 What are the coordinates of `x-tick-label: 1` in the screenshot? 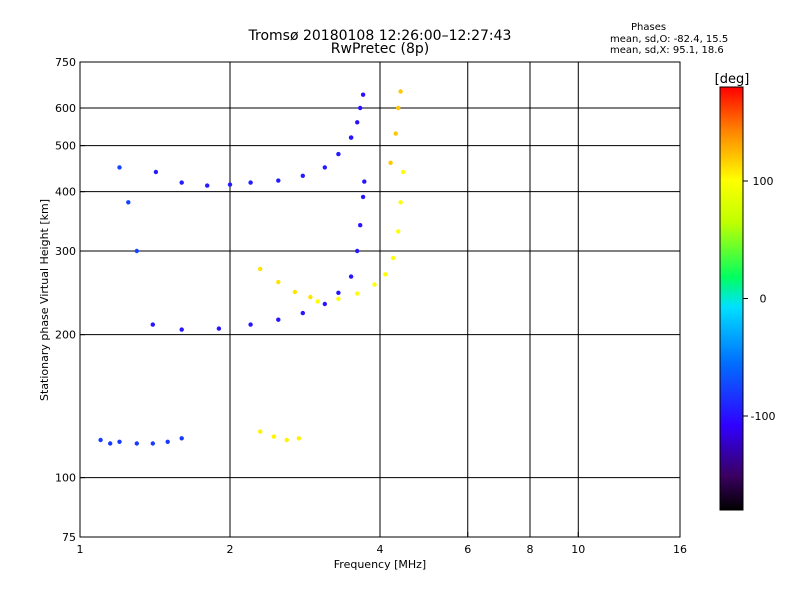 It's located at (80, 549).